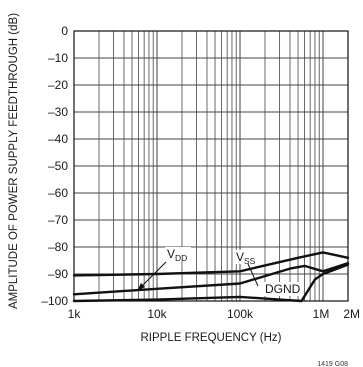 The height and width of the screenshot is (367, 363). What do you see at coordinates (58, 274) in the screenshot?
I see `y-tick-label: –90` at bounding box center [58, 274].